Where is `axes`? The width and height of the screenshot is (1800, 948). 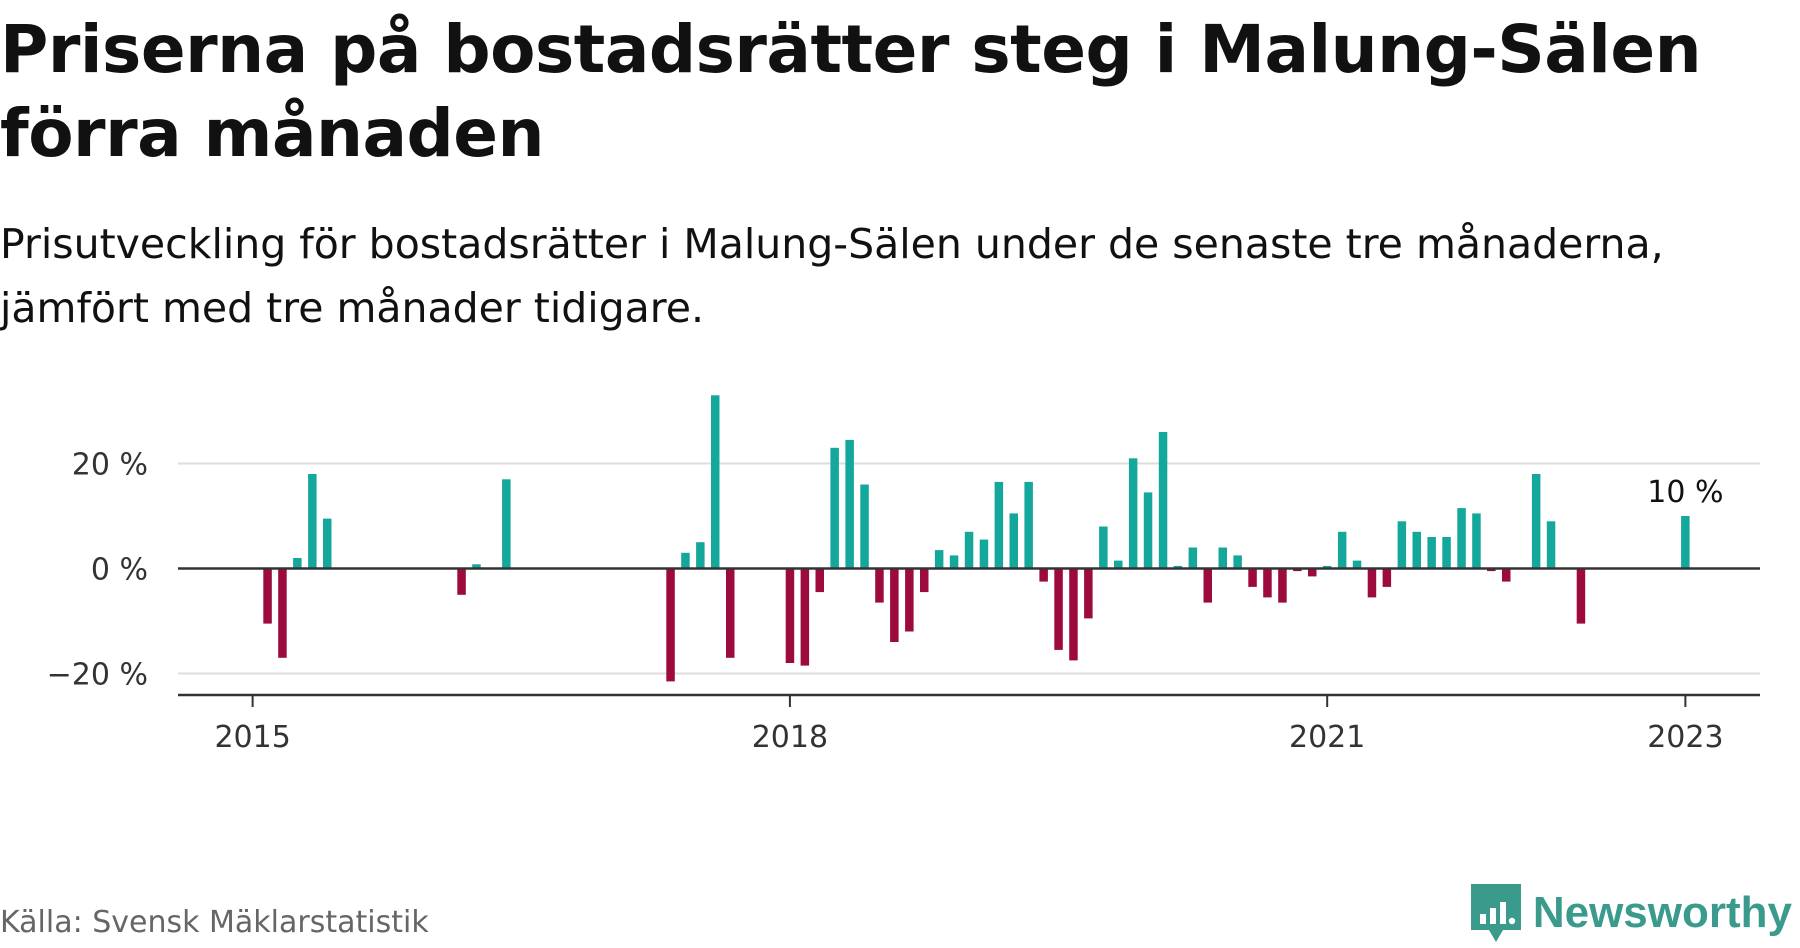 axes is located at coordinates (969, 632).